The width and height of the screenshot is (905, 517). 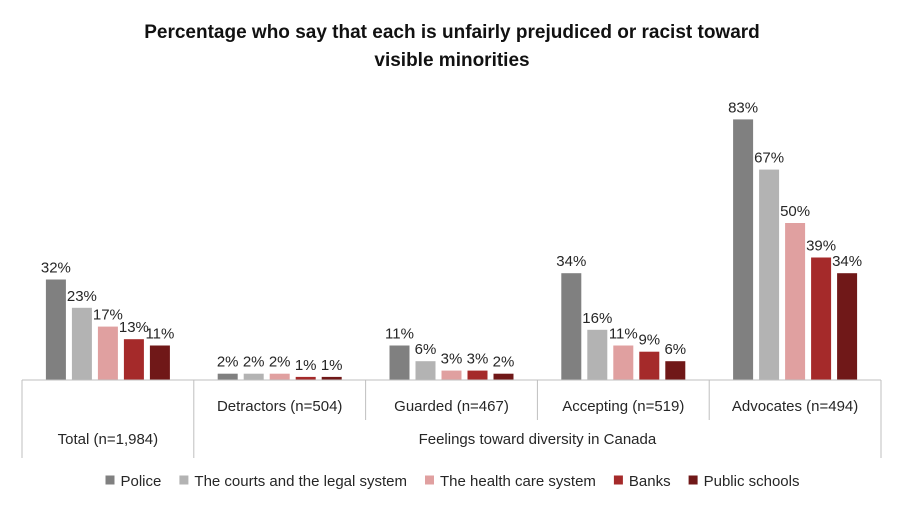 I want to click on chart-title-line-2: visible minorities, so click(x=451, y=60).